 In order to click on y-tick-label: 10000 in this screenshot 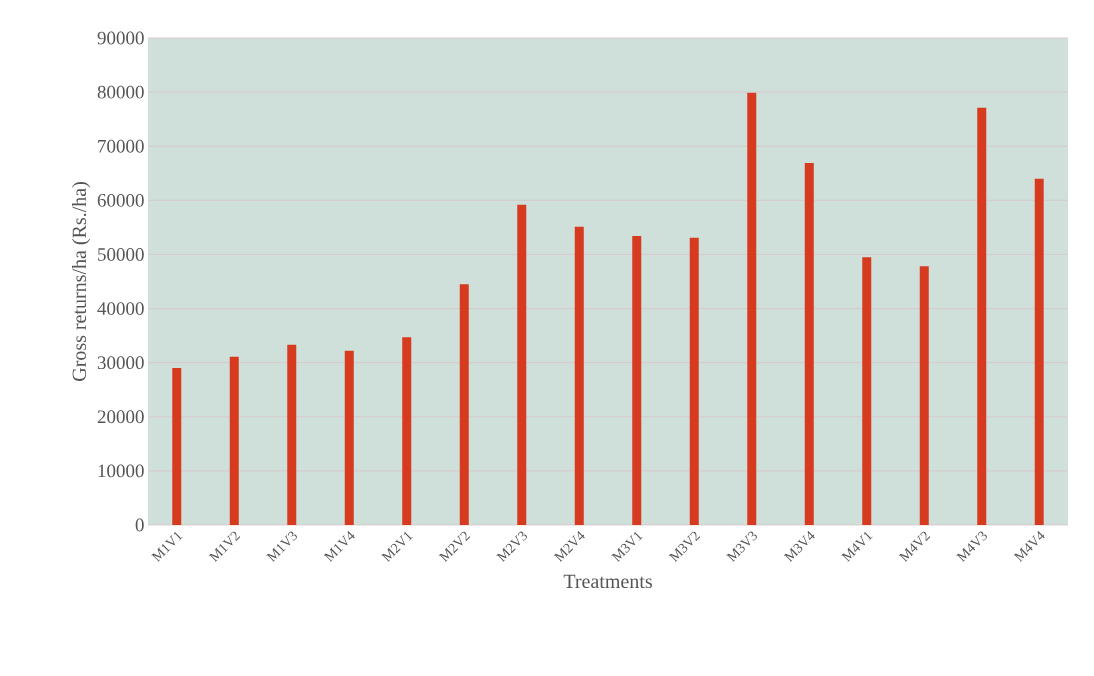, I will do `click(121, 471)`.